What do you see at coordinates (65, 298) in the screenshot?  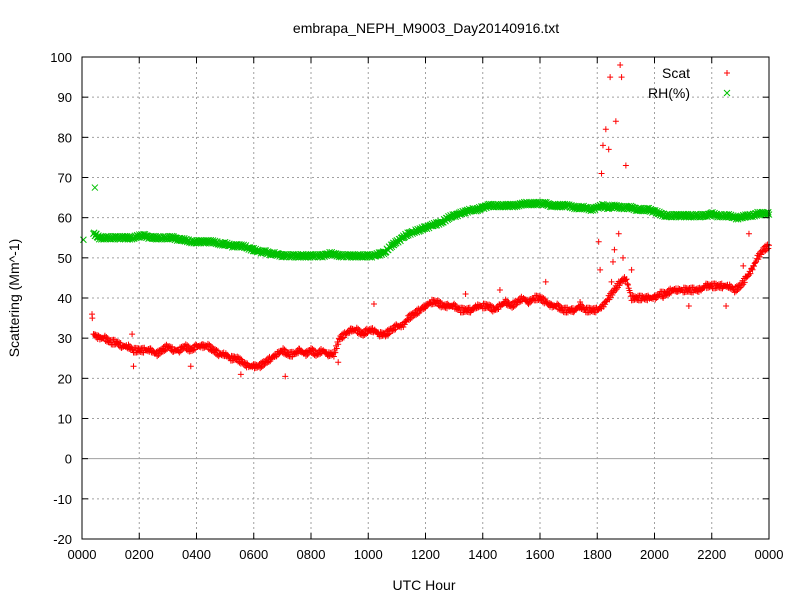 I see `y-tick-label: 40` at bounding box center [65, 298].